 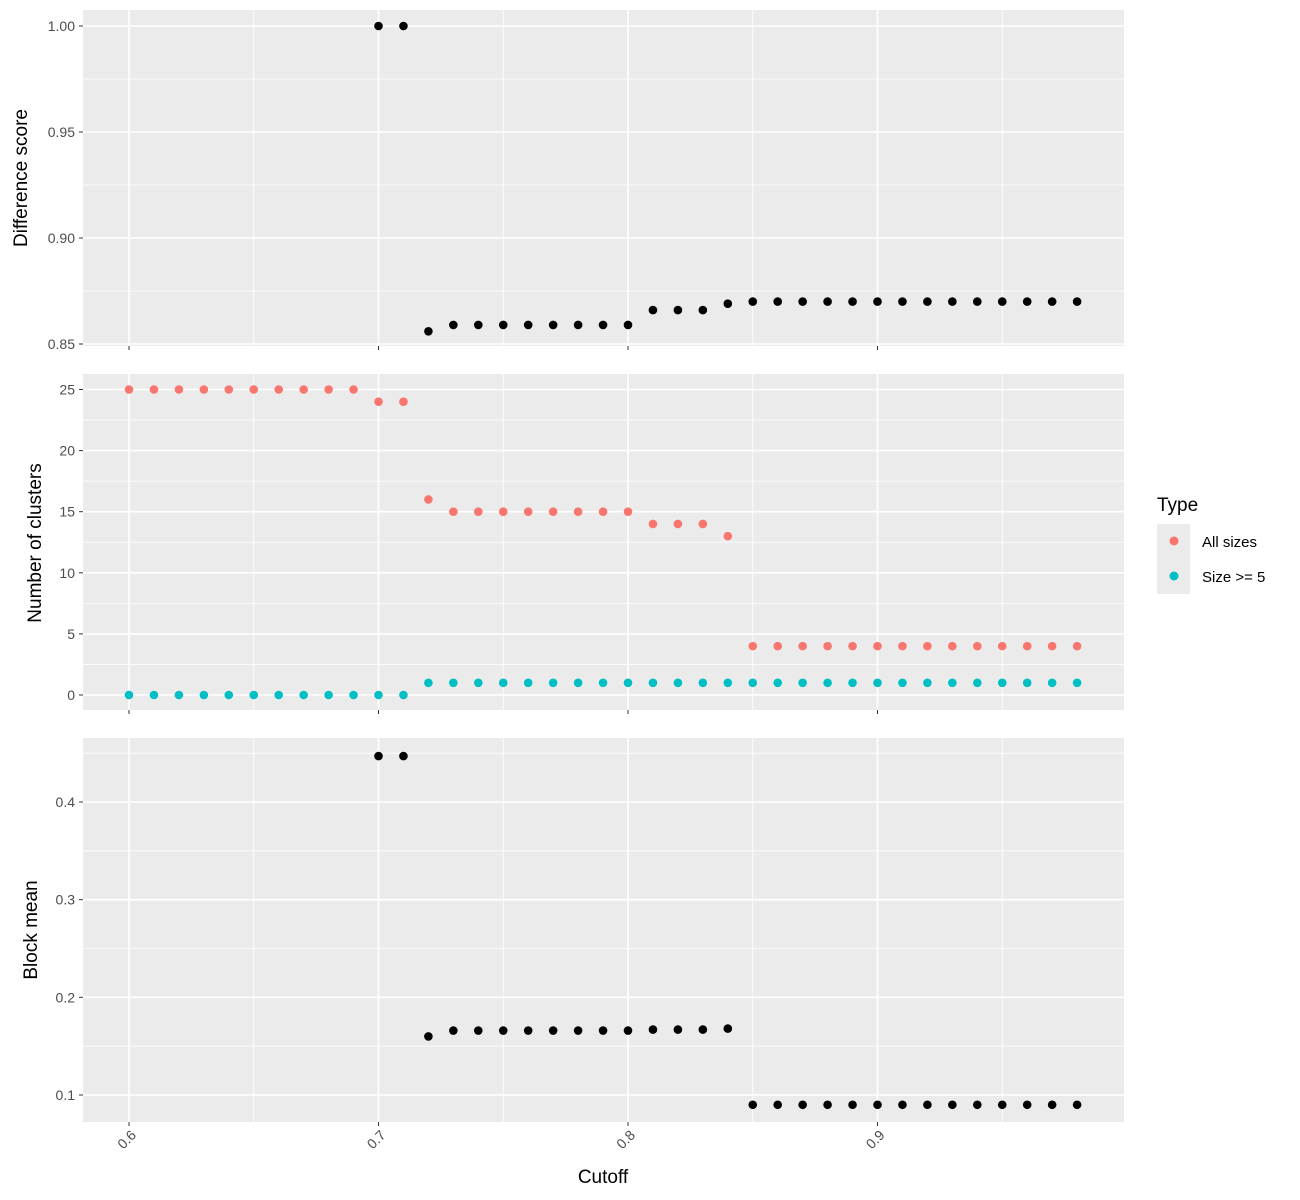 What do you see at coordinates (61, 238) in the screenshot?
I see `y-tick-label: 0.90` at bounding box center [61, 238].